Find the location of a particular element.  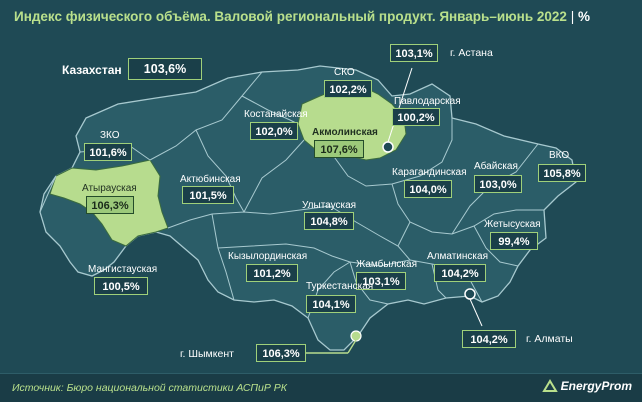

region-almaty-obl-label: Алматинская is located at coordinates (457, 256).